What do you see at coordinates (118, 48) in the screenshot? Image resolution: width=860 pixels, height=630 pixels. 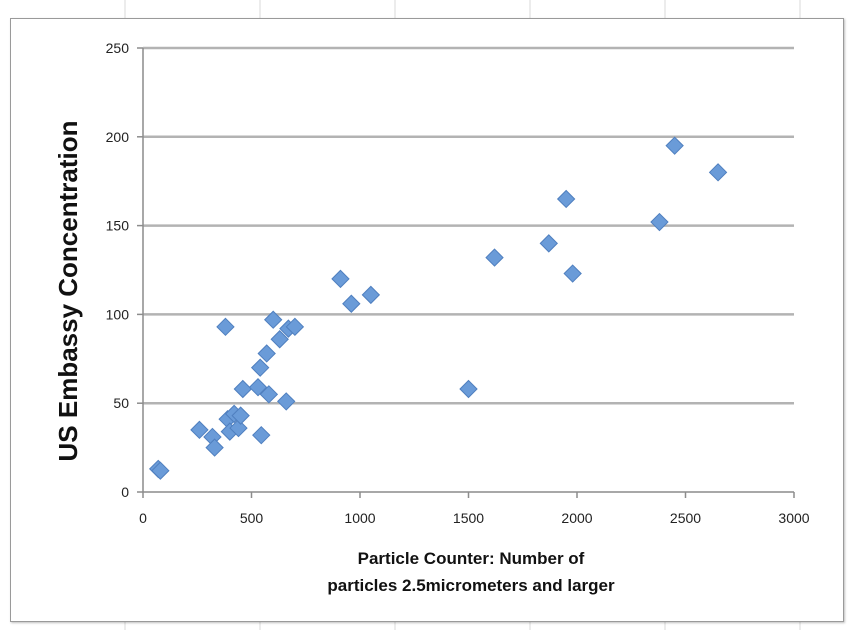 I see `y-tick-label: 250` at bounding box center [118, 48].